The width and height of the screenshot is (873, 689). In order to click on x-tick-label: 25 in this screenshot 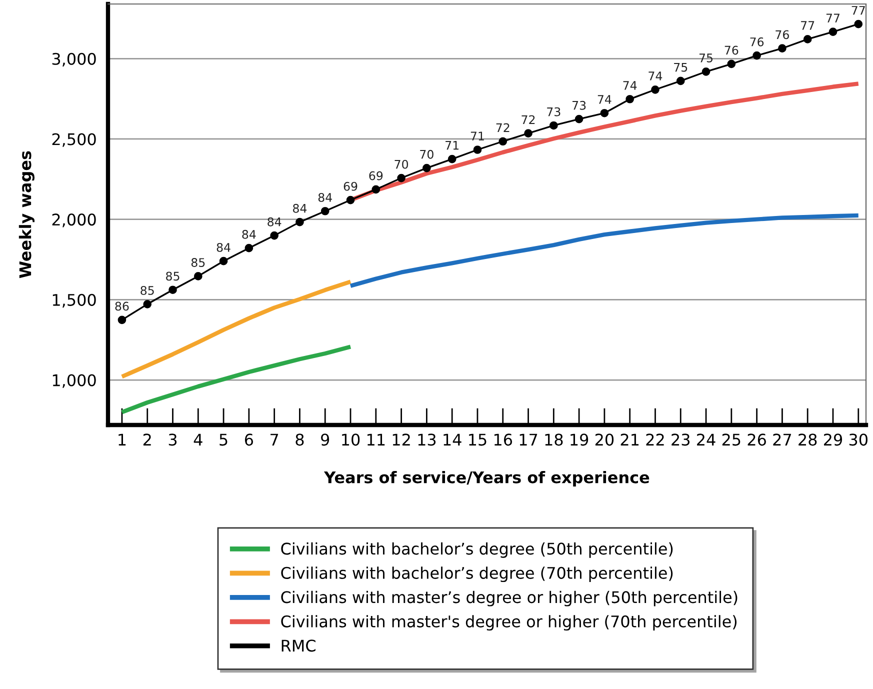, I will do `click(731, 440)`.